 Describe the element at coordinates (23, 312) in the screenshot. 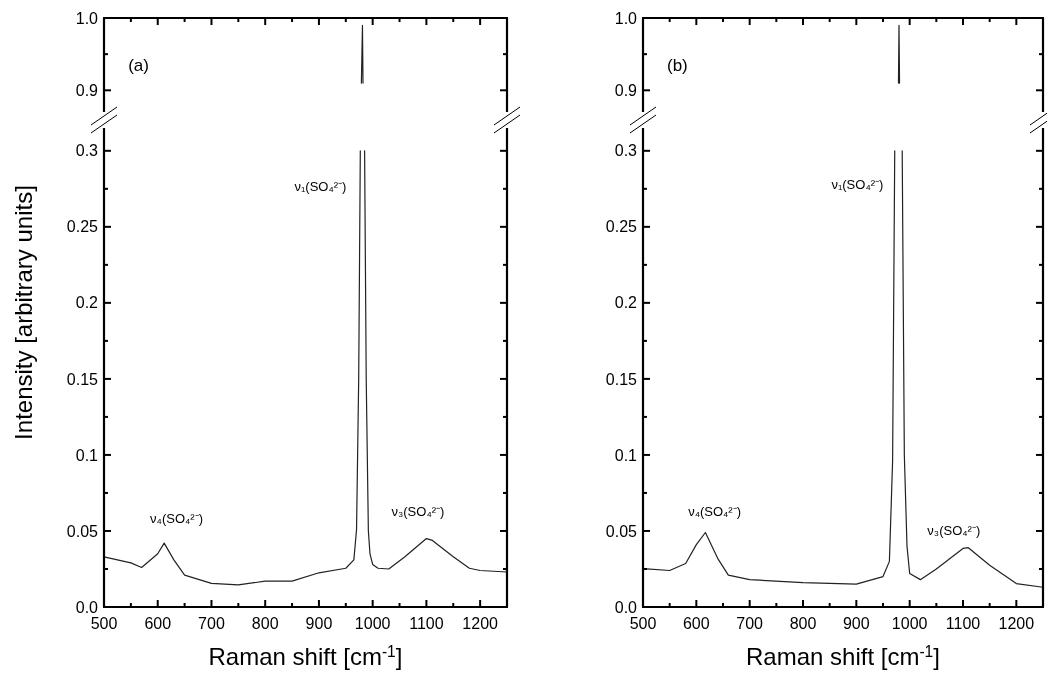

I see `y-axis-title: Intensity [arbitrary units]` at that location.